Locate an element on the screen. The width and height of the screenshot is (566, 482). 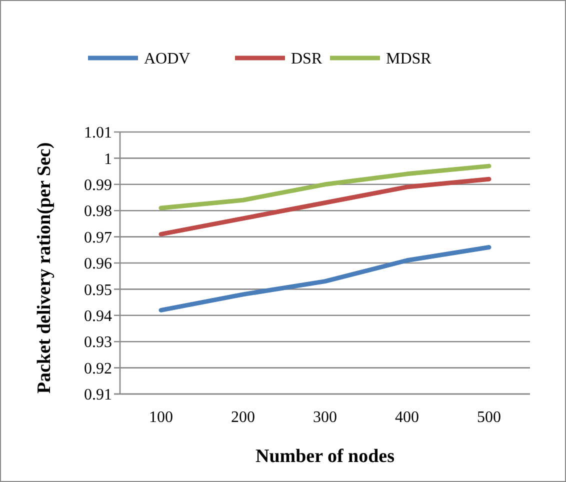
y-tick-label: 1 is located at coordinates (108, 159).